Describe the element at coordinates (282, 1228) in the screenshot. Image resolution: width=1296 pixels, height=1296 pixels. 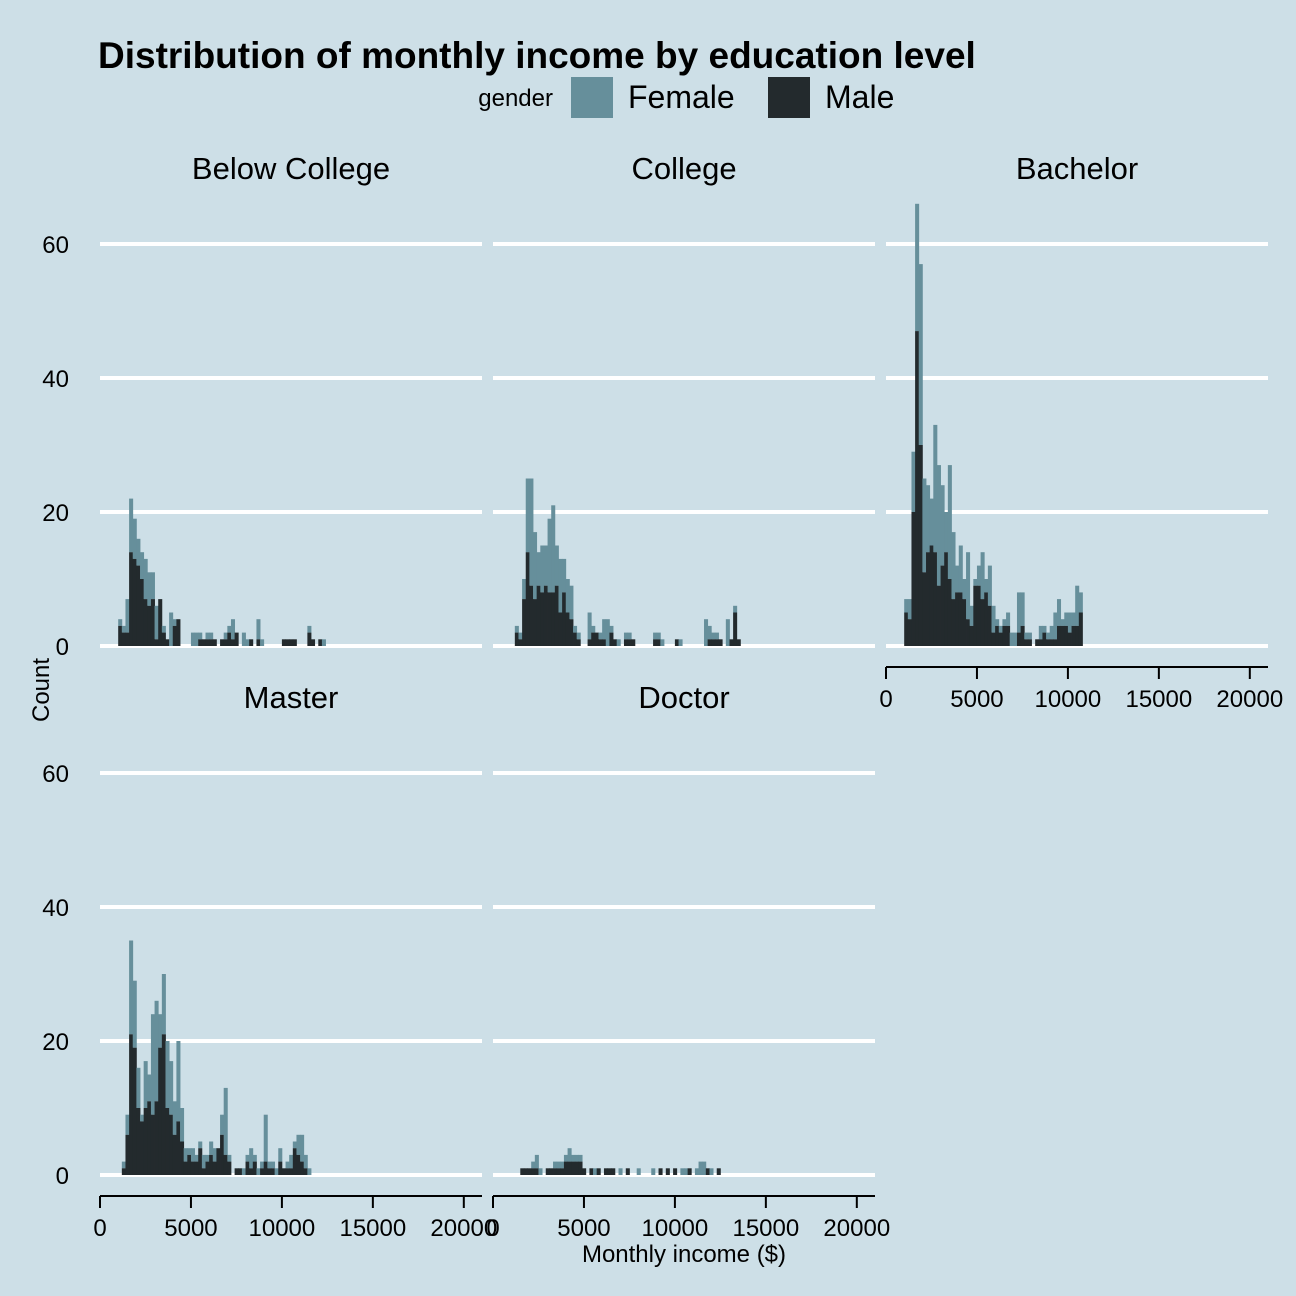
I see `x-tick-label-10000: 10000` at that location.